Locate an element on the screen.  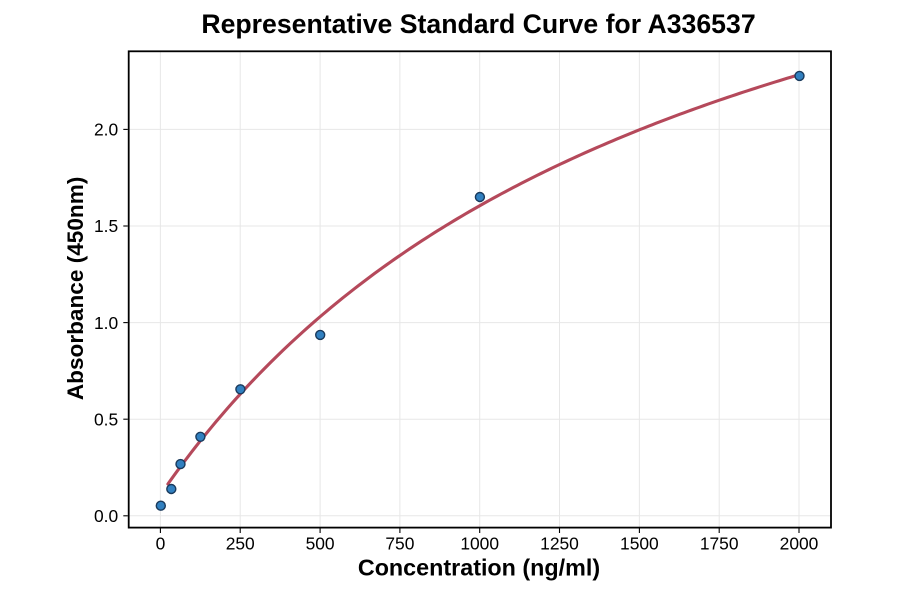
svg-text: 1.5 is located at coordinates (106, 226).